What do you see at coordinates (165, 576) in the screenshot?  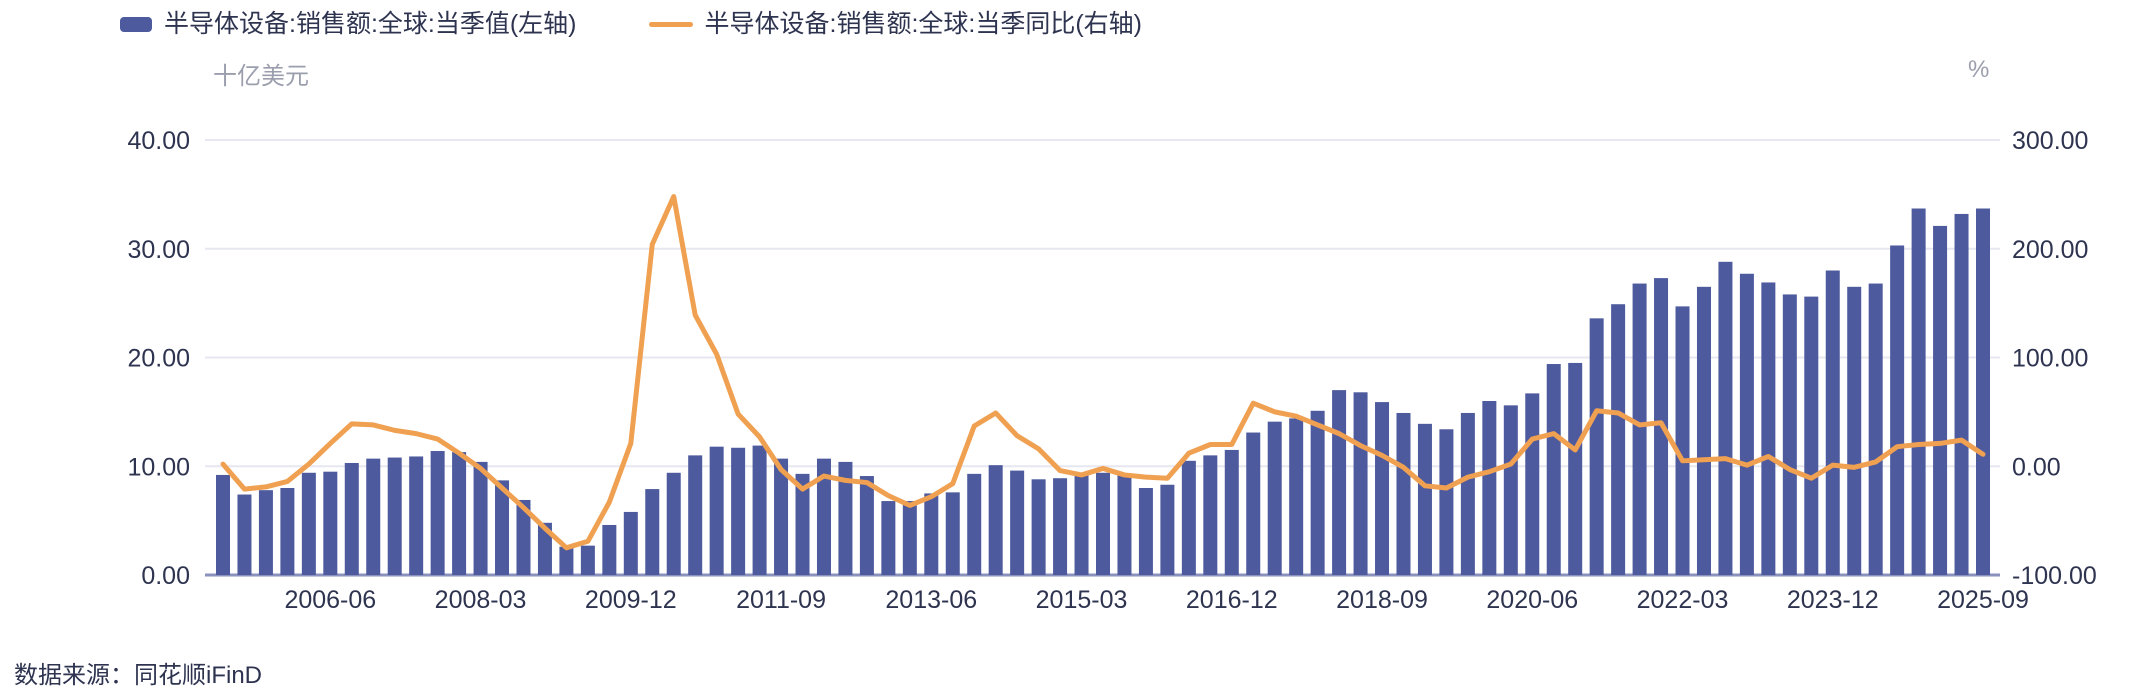 I see `left-axis-tick: 0.00` at bounding box center [165, 576].